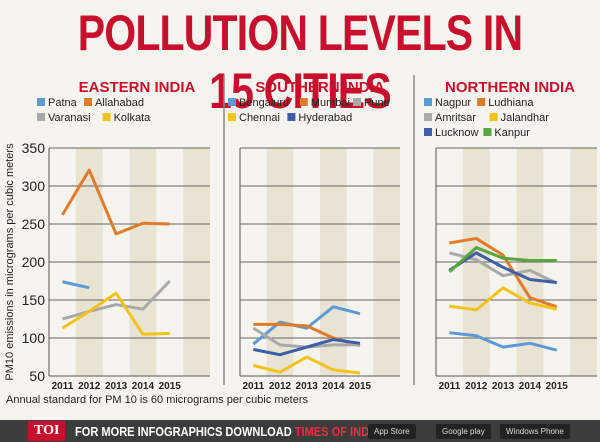  Describe the element at coordinates (137, 87) in the screenshot. I see `panel-title: EASTERN INDIA` at that location.